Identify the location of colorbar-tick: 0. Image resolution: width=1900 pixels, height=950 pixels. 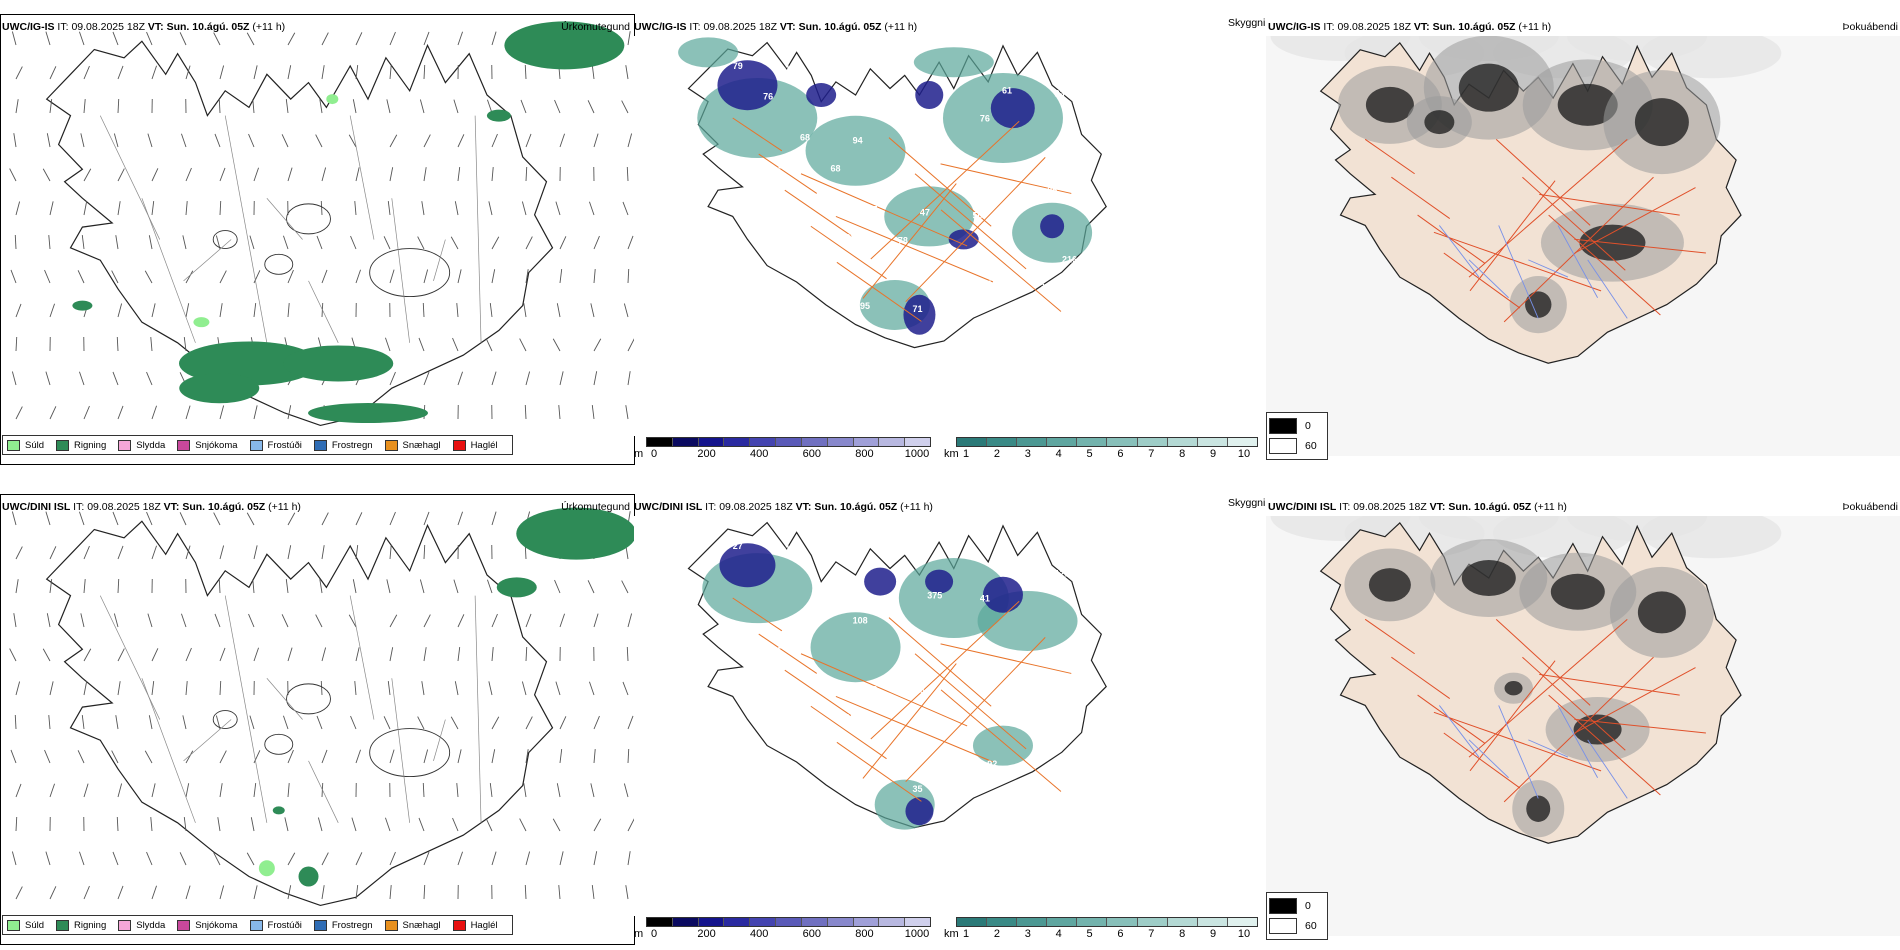
(654, 934).